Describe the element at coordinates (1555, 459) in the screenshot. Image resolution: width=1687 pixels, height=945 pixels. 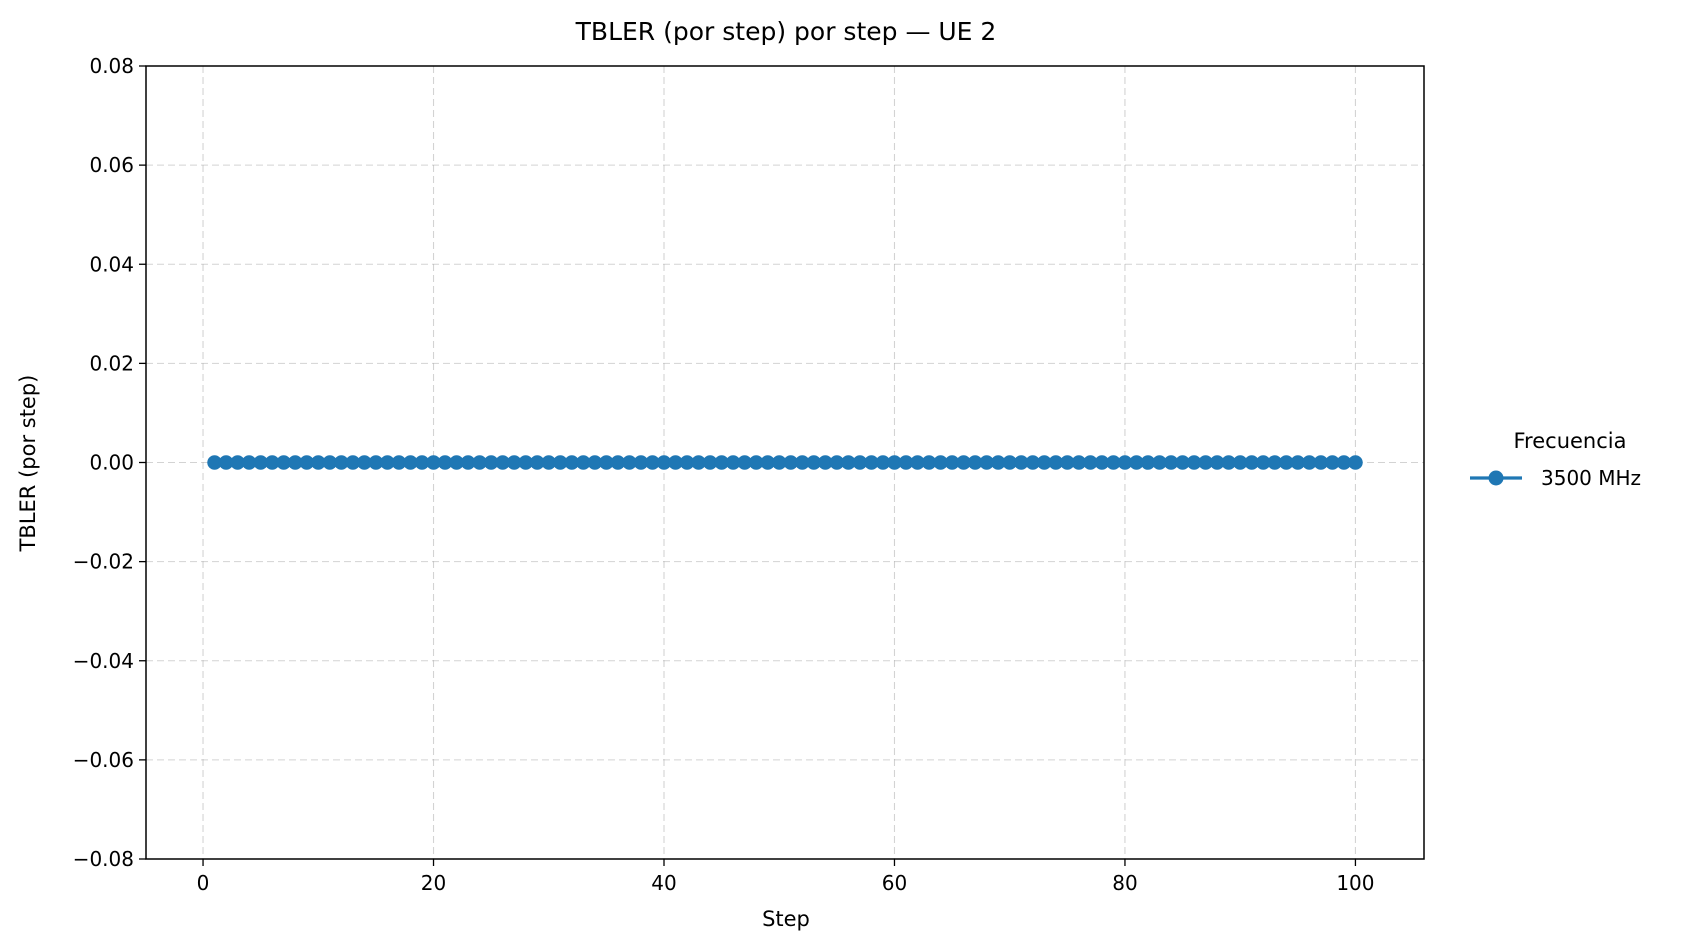
I see `legend: Frecuencia 3500 MHz` at that location.